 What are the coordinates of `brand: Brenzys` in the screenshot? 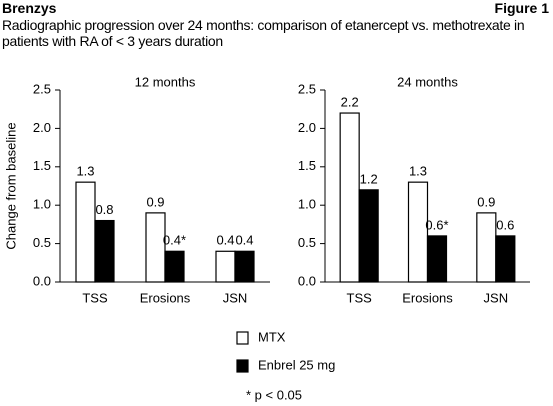 It's located at (29, 8).